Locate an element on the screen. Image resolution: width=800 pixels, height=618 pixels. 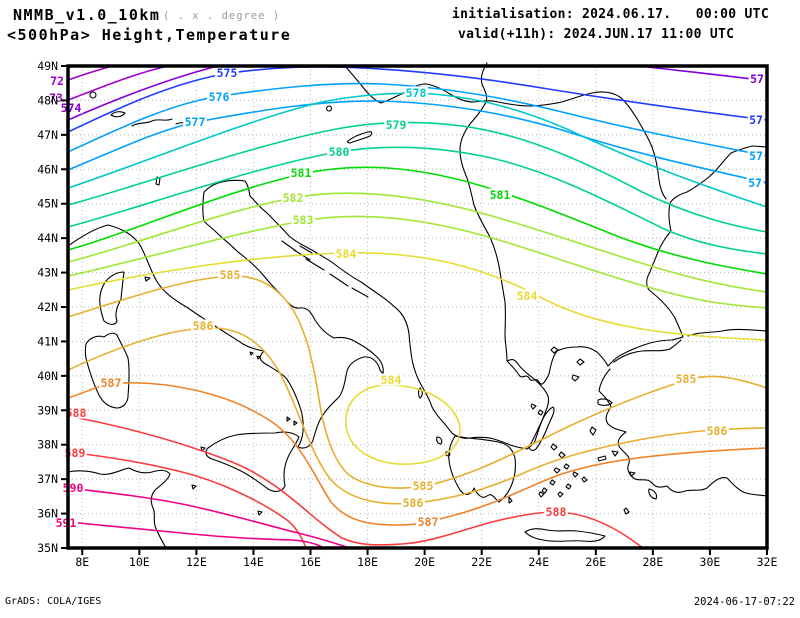
model-title: NMMB_v1.0_10km is located at coordinates (87, 15).